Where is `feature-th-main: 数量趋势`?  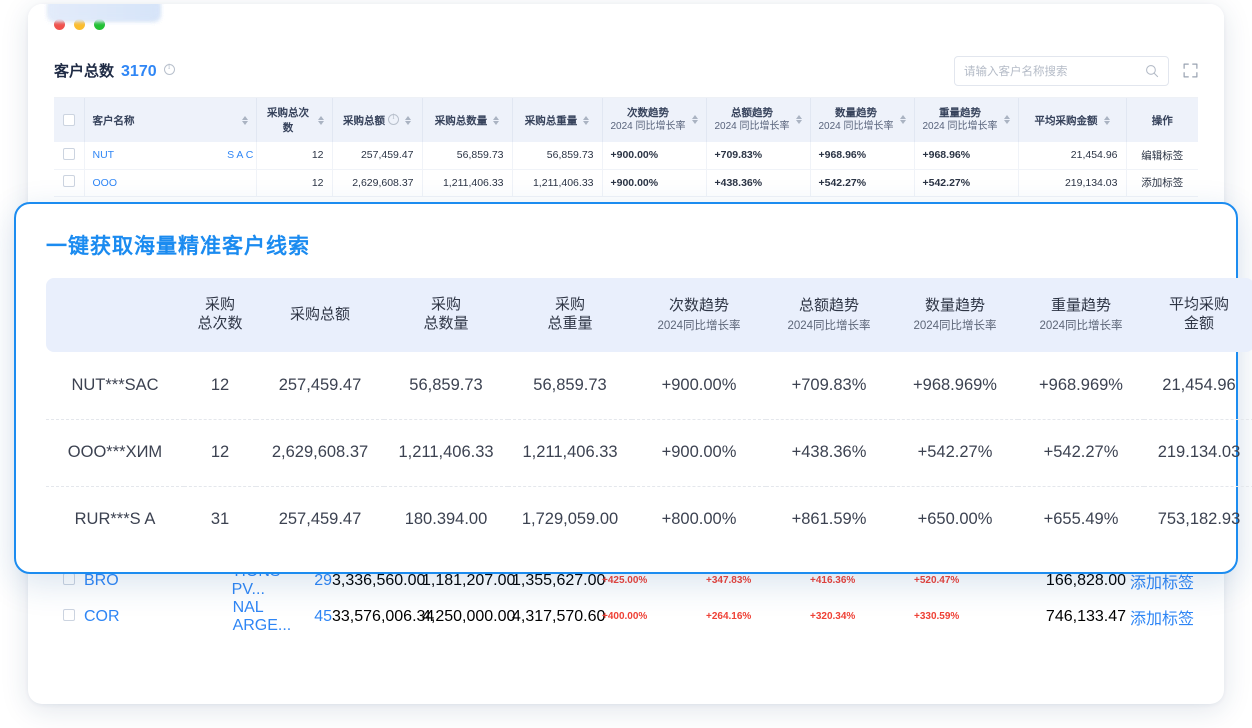
feature-th-main: 数量趋势 is located at coordinates (955, 306).